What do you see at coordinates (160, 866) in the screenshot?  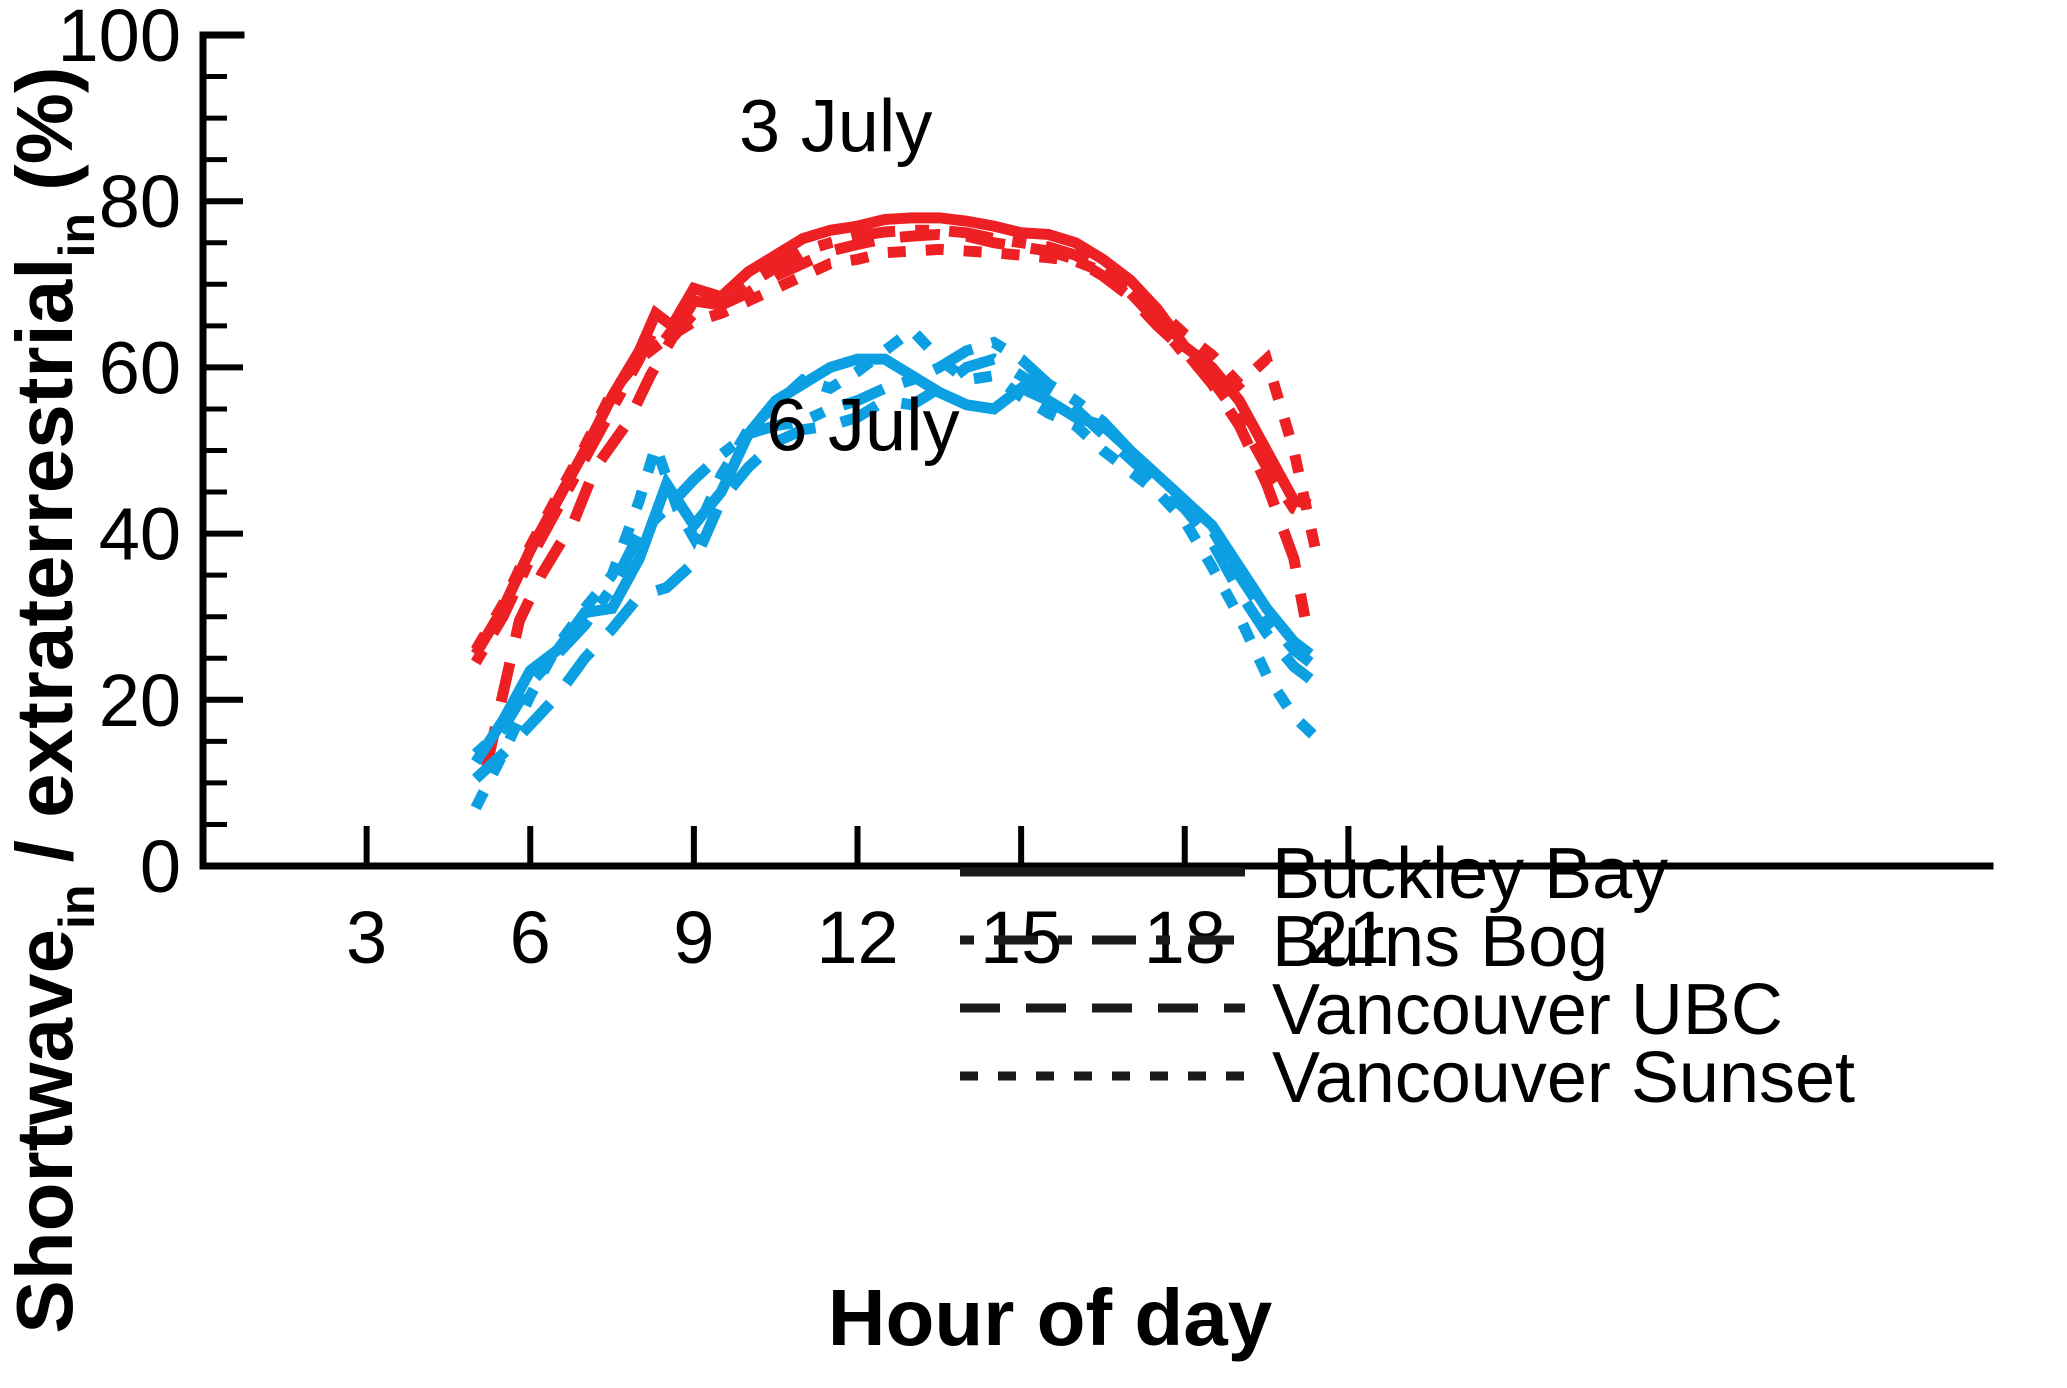 I see `y-tick-label: 0` at bounding box center [160, 866].